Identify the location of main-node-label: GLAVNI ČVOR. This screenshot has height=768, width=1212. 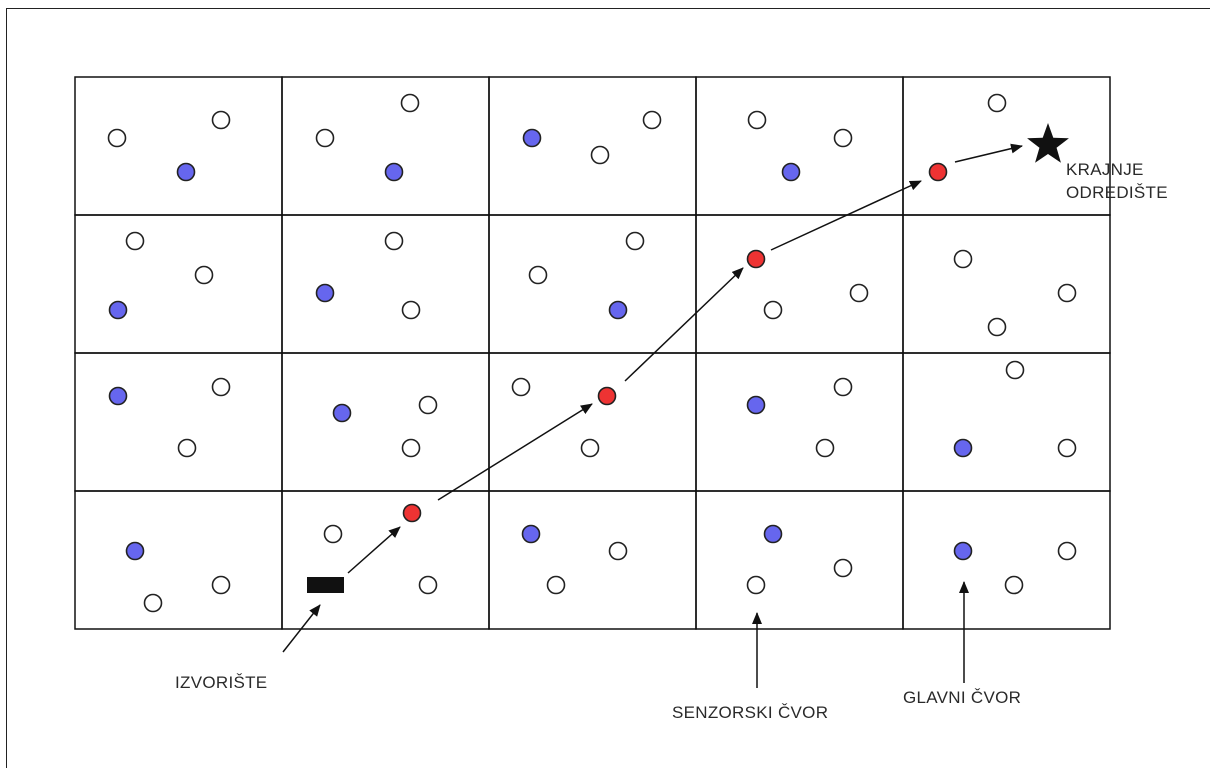
(962, 697).